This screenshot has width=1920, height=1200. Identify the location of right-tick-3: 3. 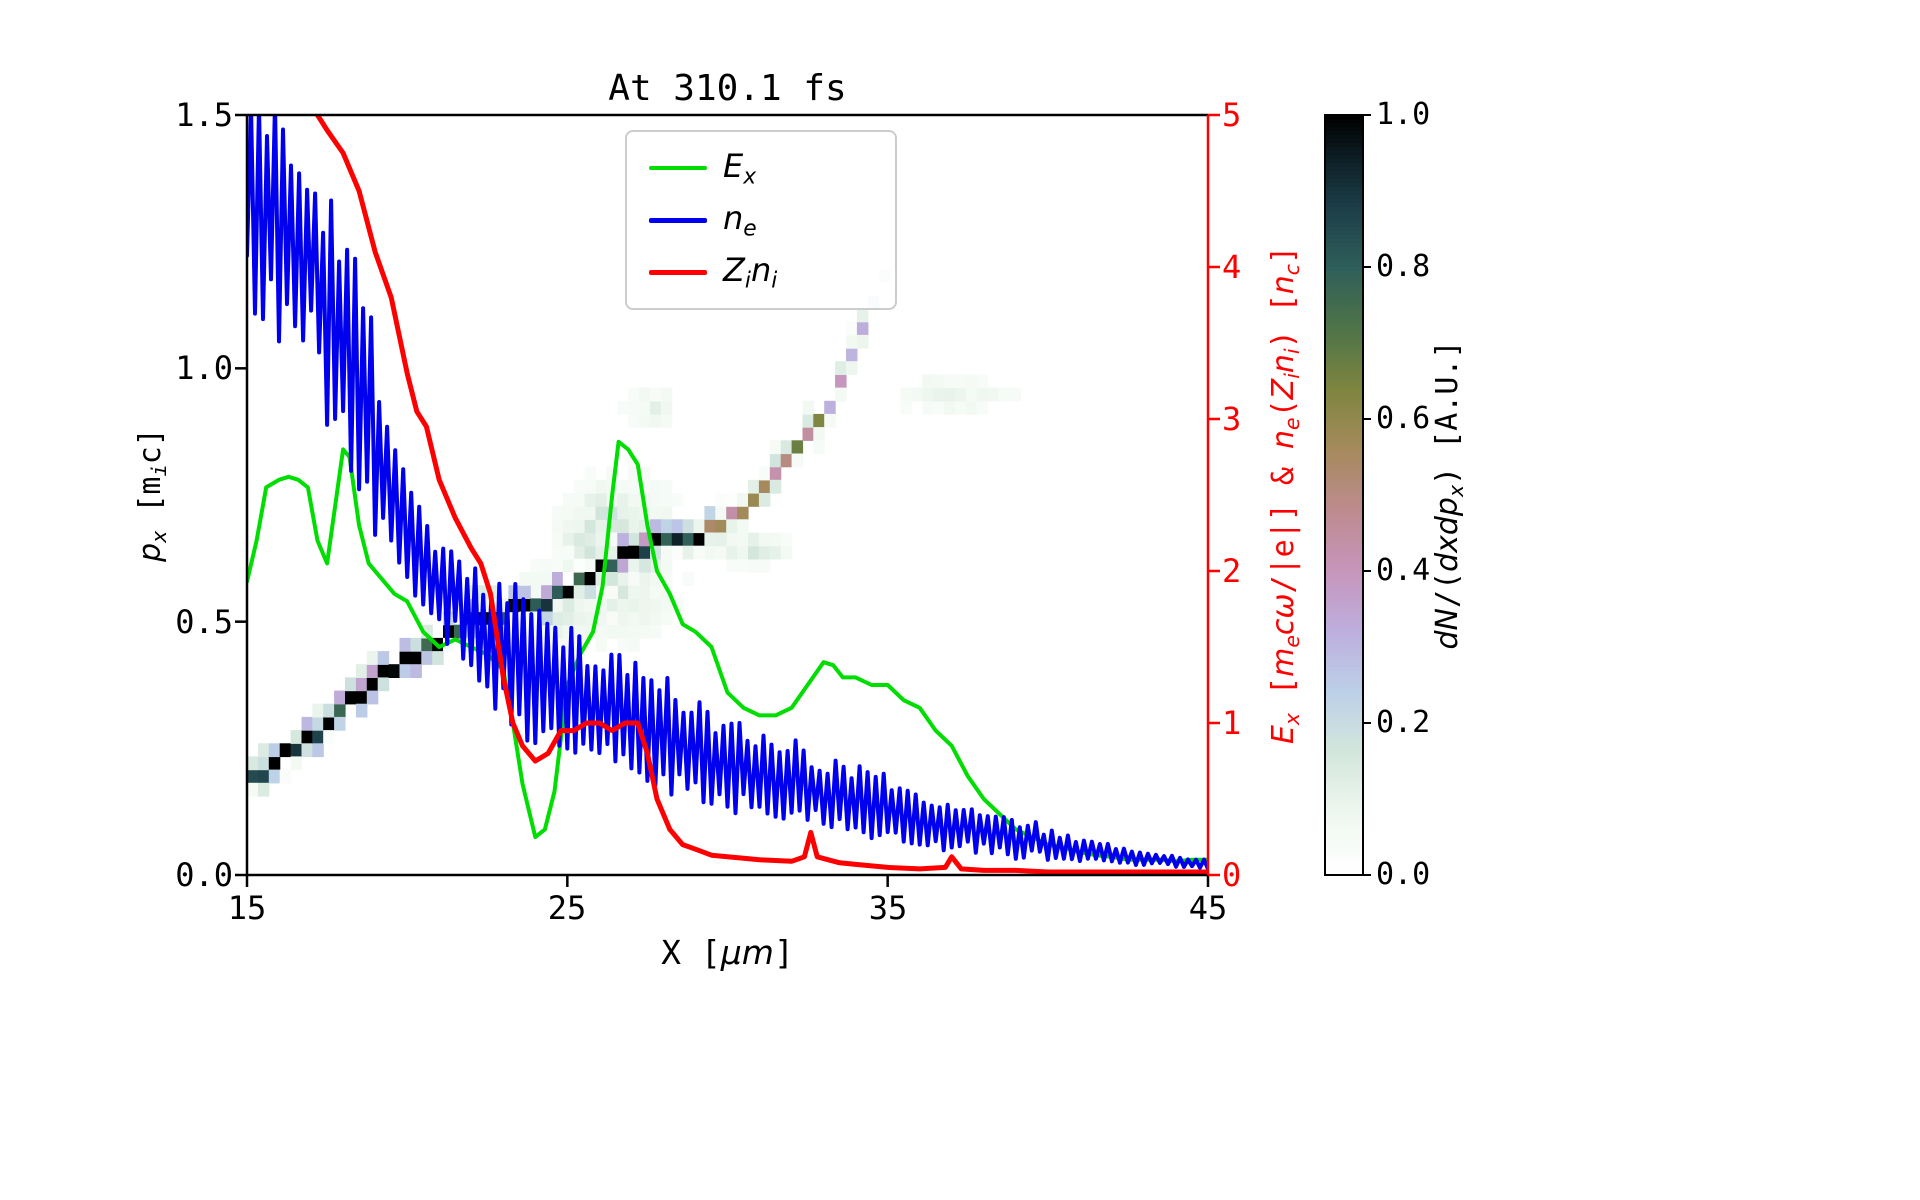
(1232, 419).